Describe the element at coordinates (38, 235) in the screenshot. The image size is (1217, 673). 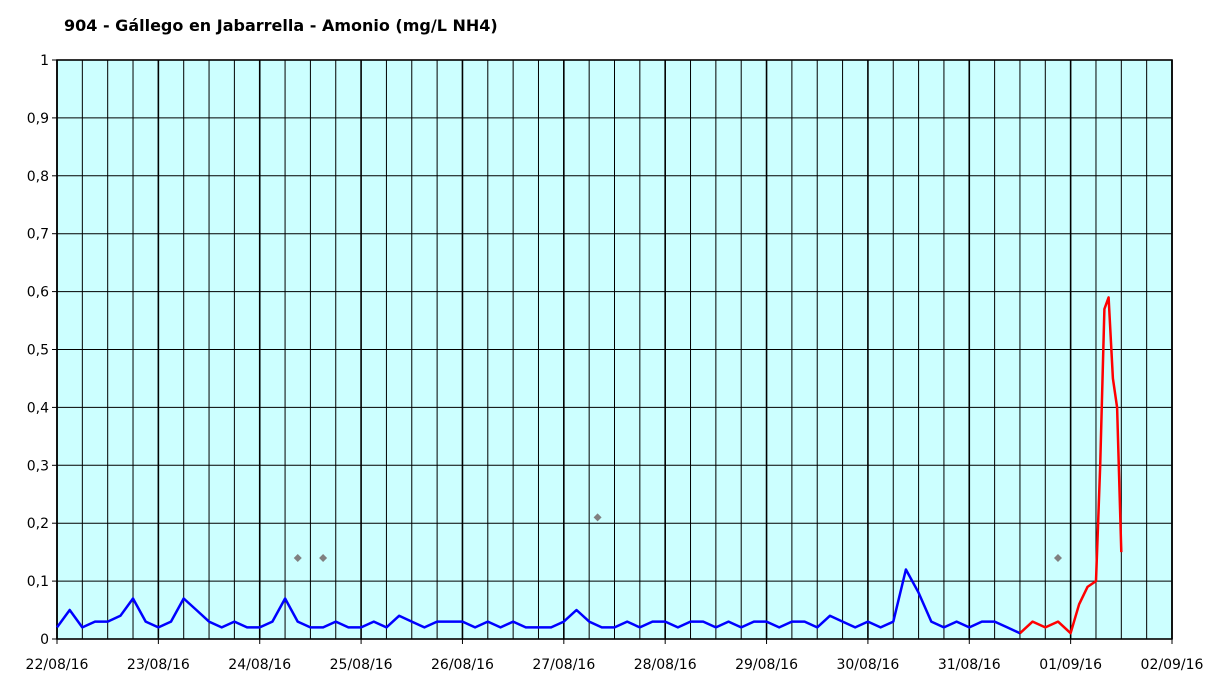
I see `y-tick-label: 0,7` at that location.